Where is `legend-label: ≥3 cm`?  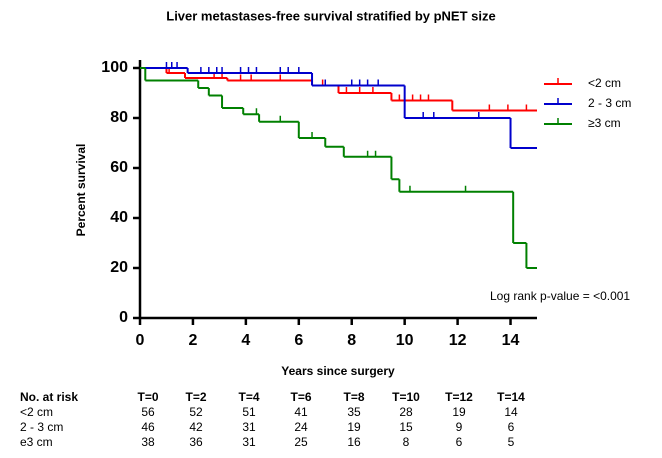 legend-label: ≥3 cm is located at coordinates (604, 123).